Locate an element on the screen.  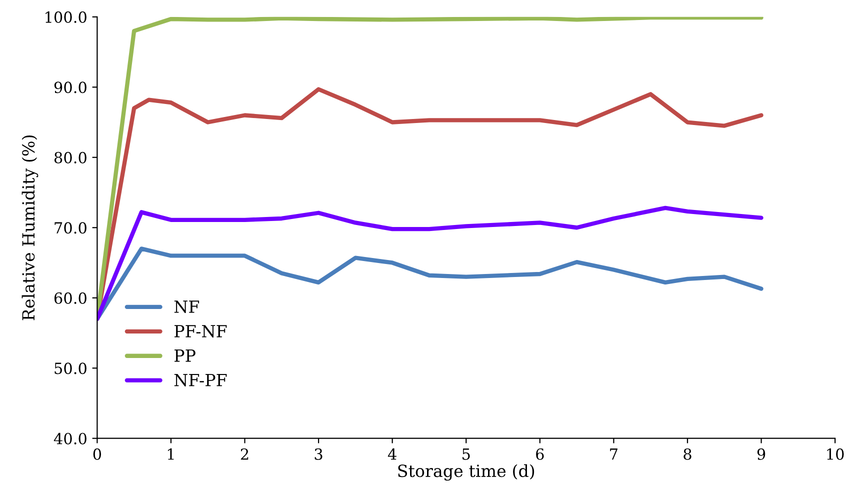
x-tick-label: 6 is located at coordinates (540, 454).